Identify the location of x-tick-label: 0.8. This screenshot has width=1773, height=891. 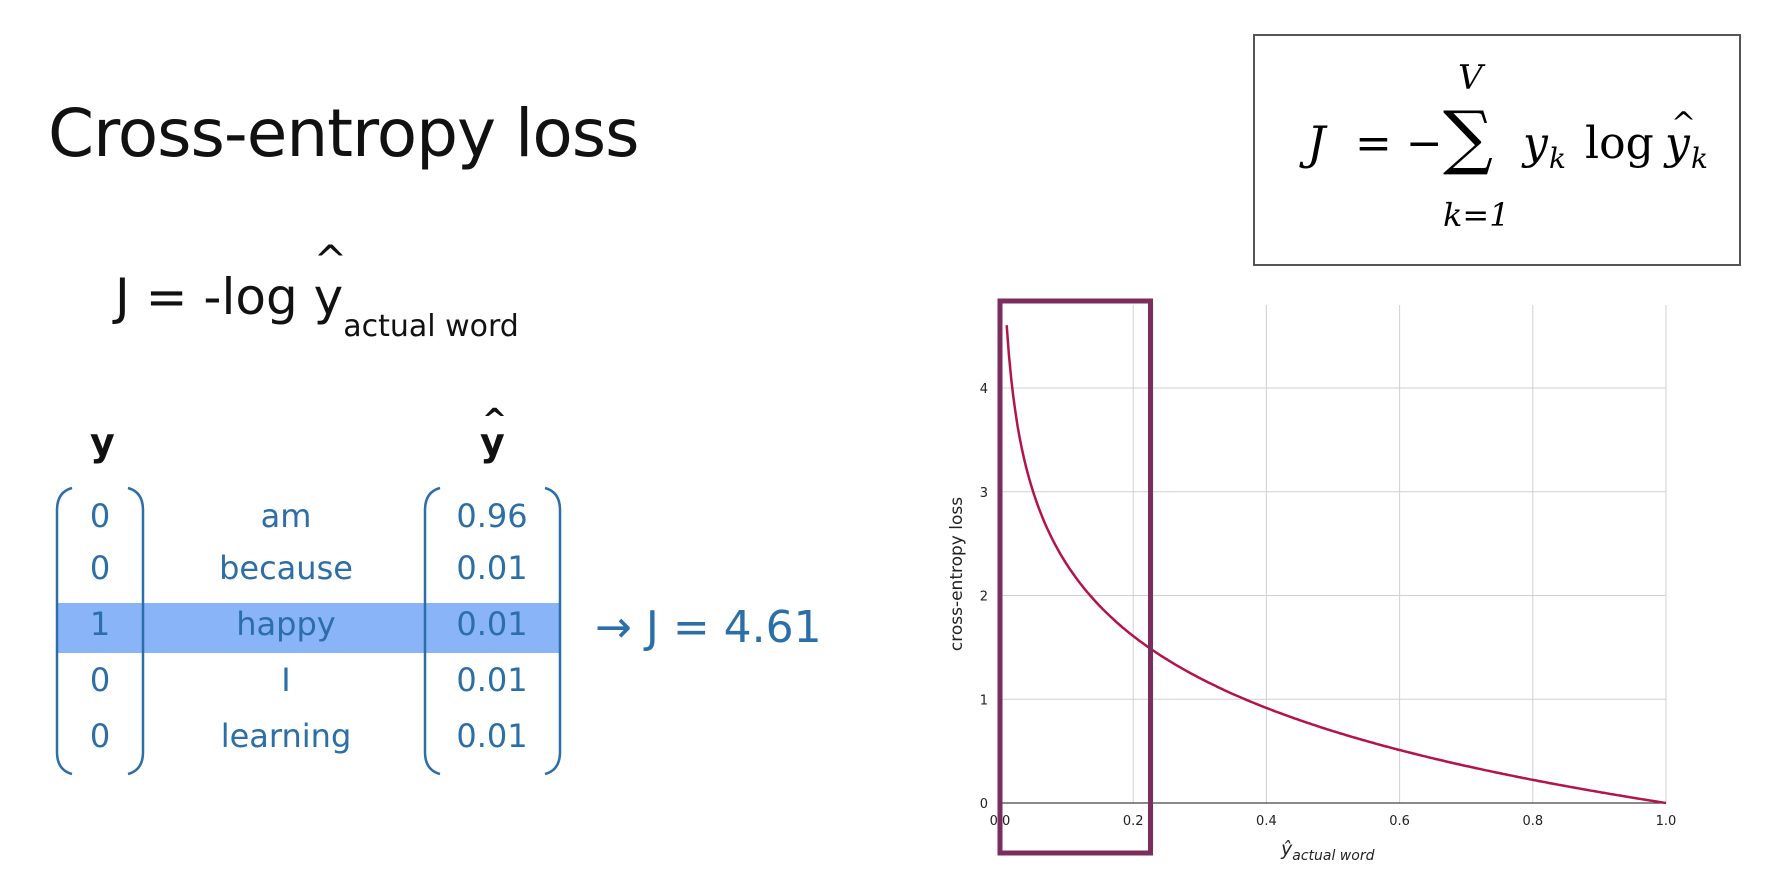
(1532, 821).